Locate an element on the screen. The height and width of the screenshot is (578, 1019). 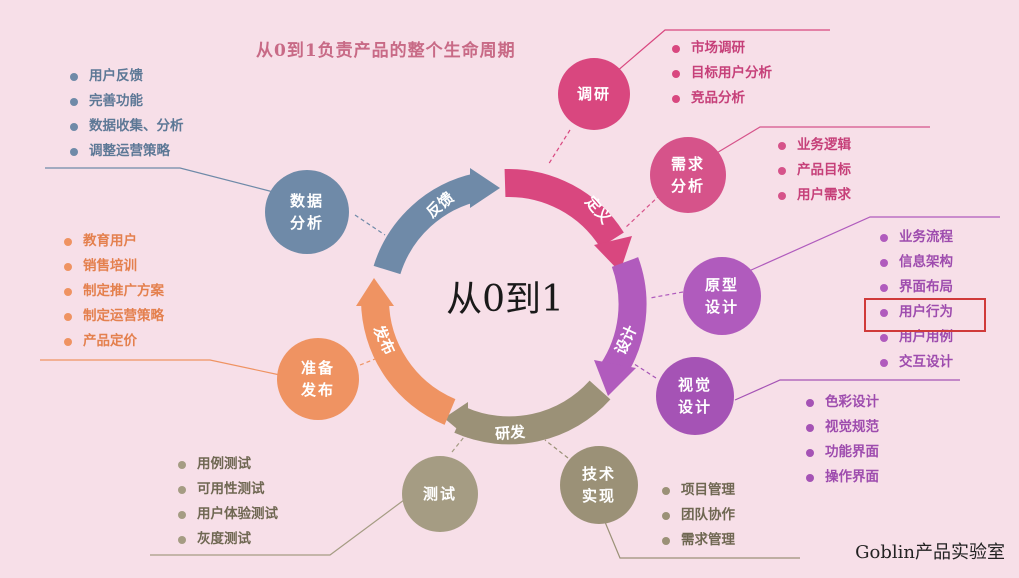
list-item: 项目管理 is located at coordinates (698, 490).